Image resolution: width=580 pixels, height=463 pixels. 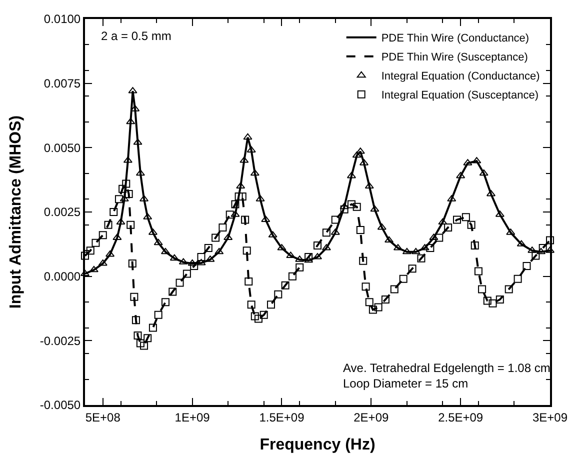 What do you see at coordinates (103, 417) in the screenshot?
I see `x-tick-label: 5E+08` at bounding box center [103, 417].